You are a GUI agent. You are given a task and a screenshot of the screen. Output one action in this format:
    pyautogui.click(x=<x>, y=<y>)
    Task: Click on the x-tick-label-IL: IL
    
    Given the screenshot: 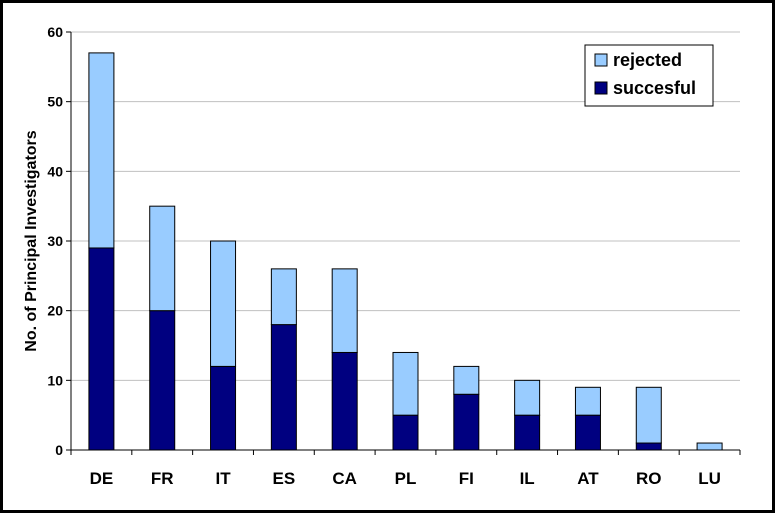 What is the action you would take?
    pyautogui.click(x=527, y=478)
    